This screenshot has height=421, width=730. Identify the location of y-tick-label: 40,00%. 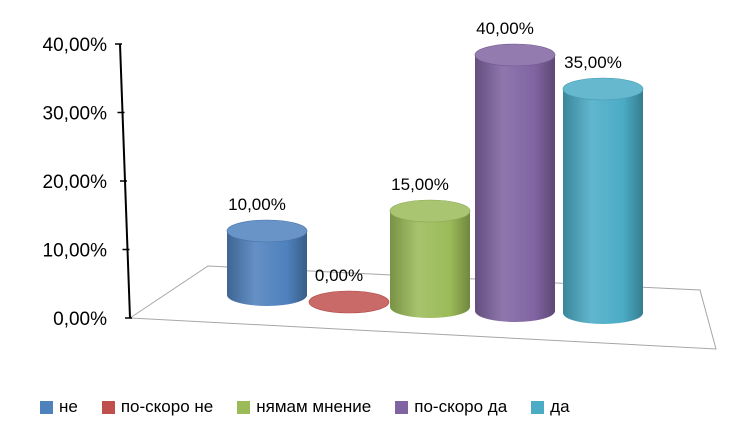
(75, 45).